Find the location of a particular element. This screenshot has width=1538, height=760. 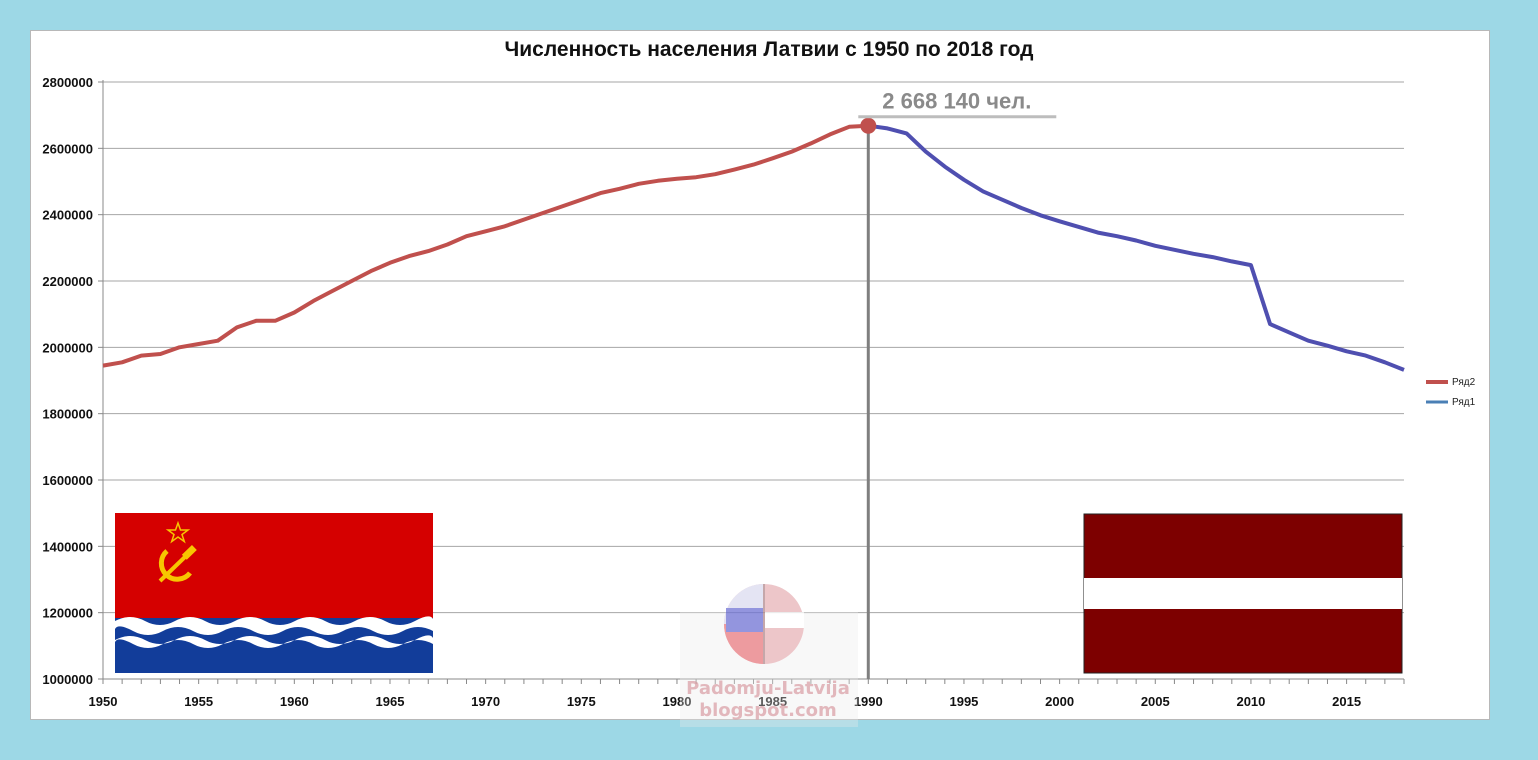

legend-label-ryad1: Ряд1 is located at coordinates (1464, 402).